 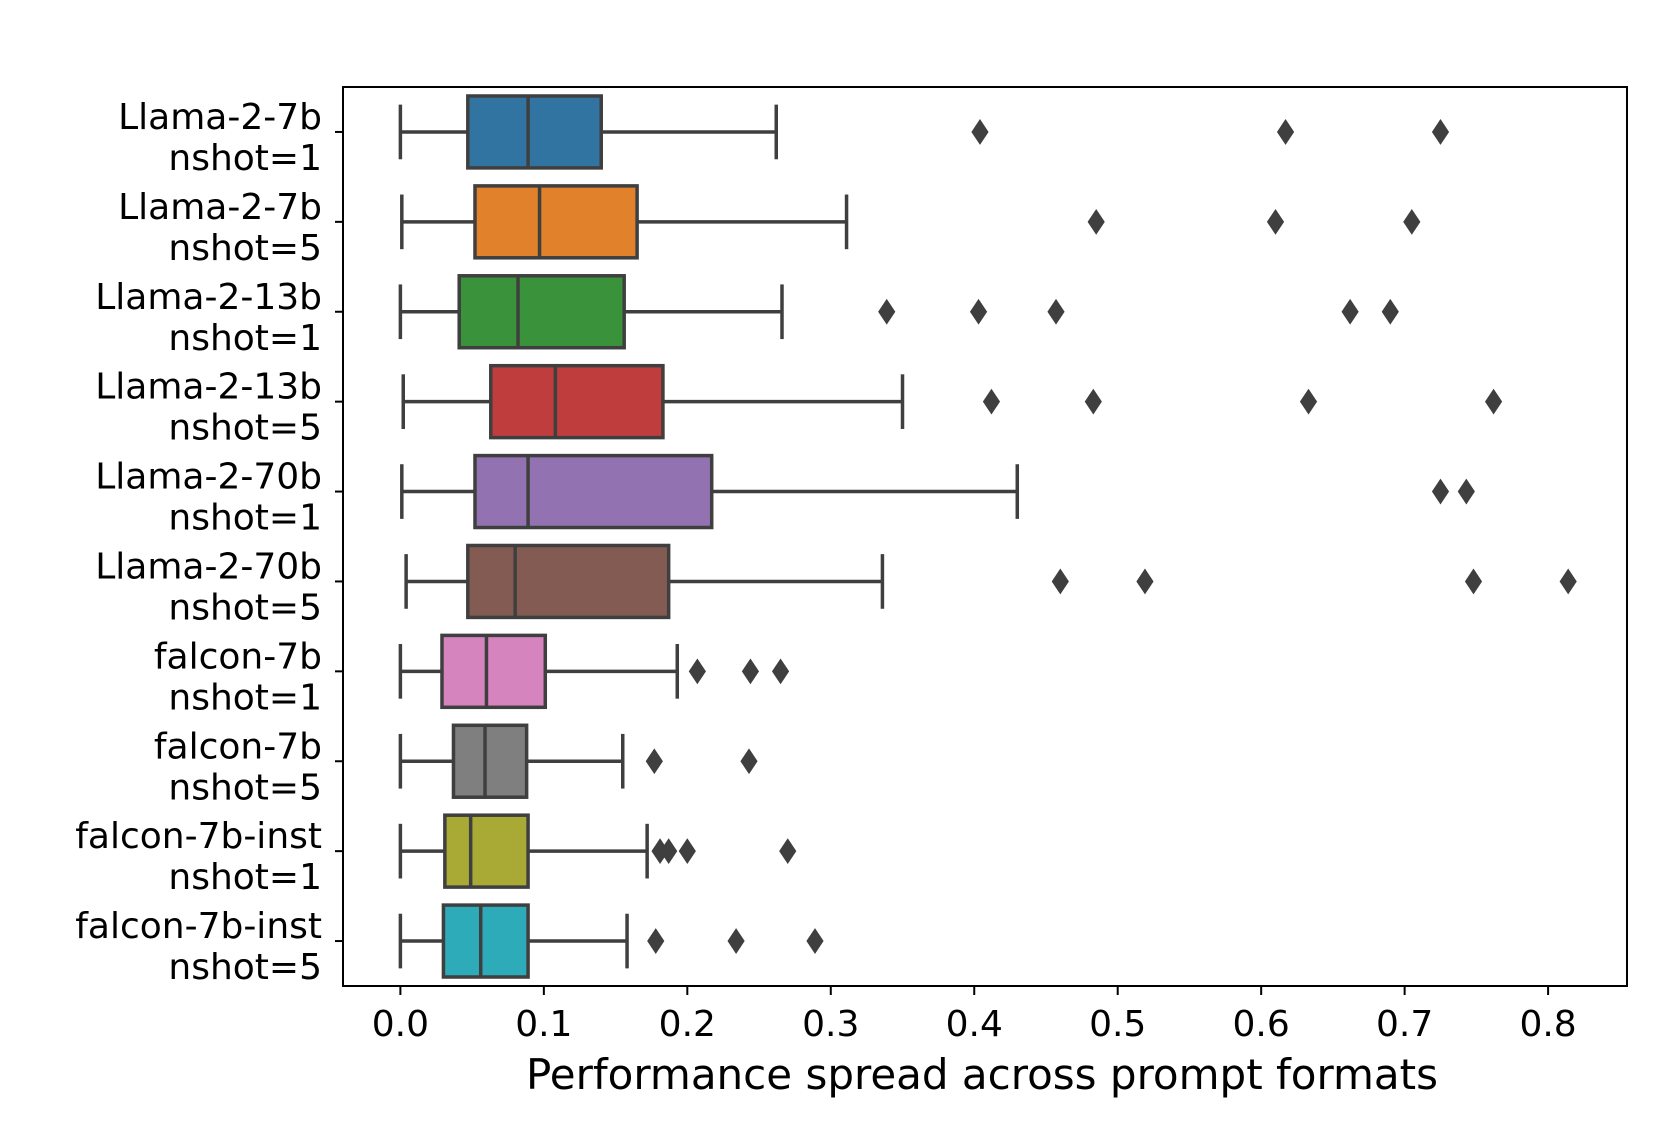 I want to click on x-tick-label: 0.3, so click(x=830, y=1024).